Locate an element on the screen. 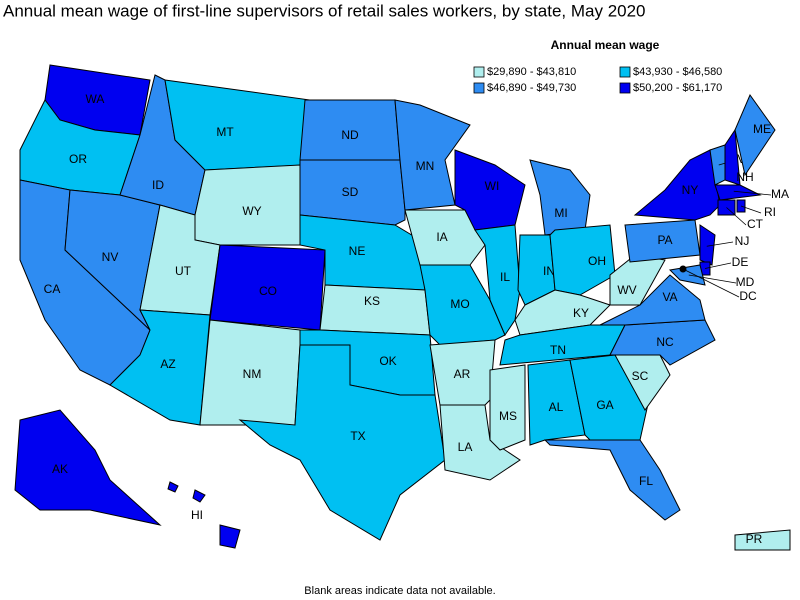 Image resolution: width=800 pixels, height=600 pixels. state-label: NM is located at coordinates (252, 374).